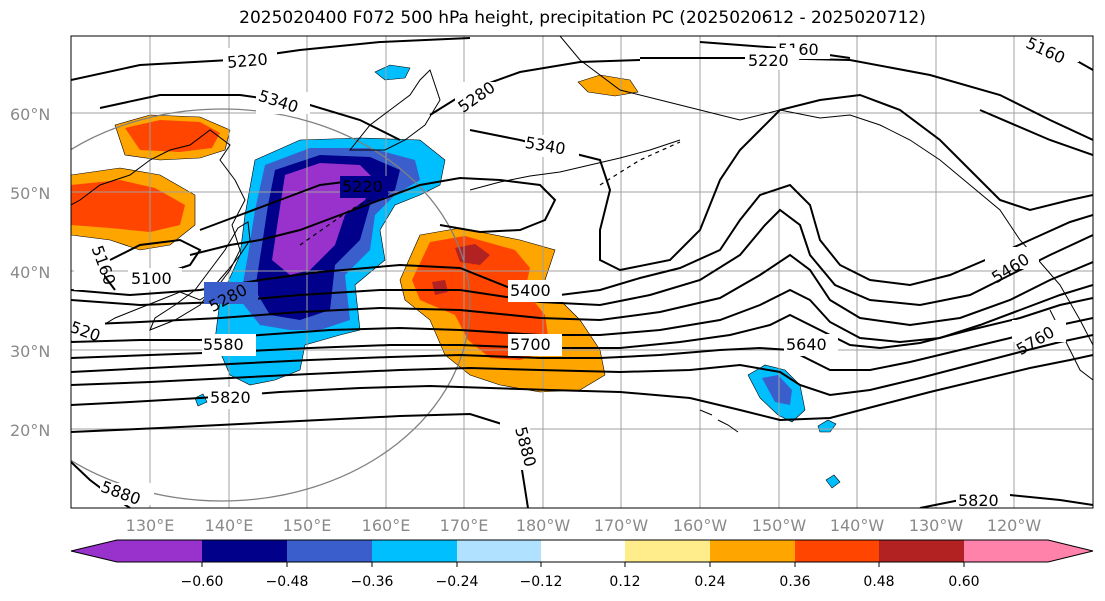 This screenshot has width=1105, height=601. What do you see at coordinates (307, 525) in the screenshot?
I see `lon-label: 150°E` at bounding box center [307, 525].